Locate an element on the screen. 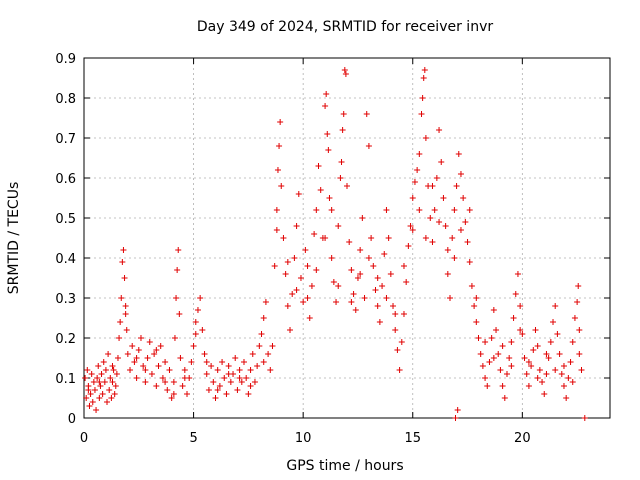 This screenshot has height=480, width=640. y-tick-label: 0.3 is located at coordinates (65, 299).